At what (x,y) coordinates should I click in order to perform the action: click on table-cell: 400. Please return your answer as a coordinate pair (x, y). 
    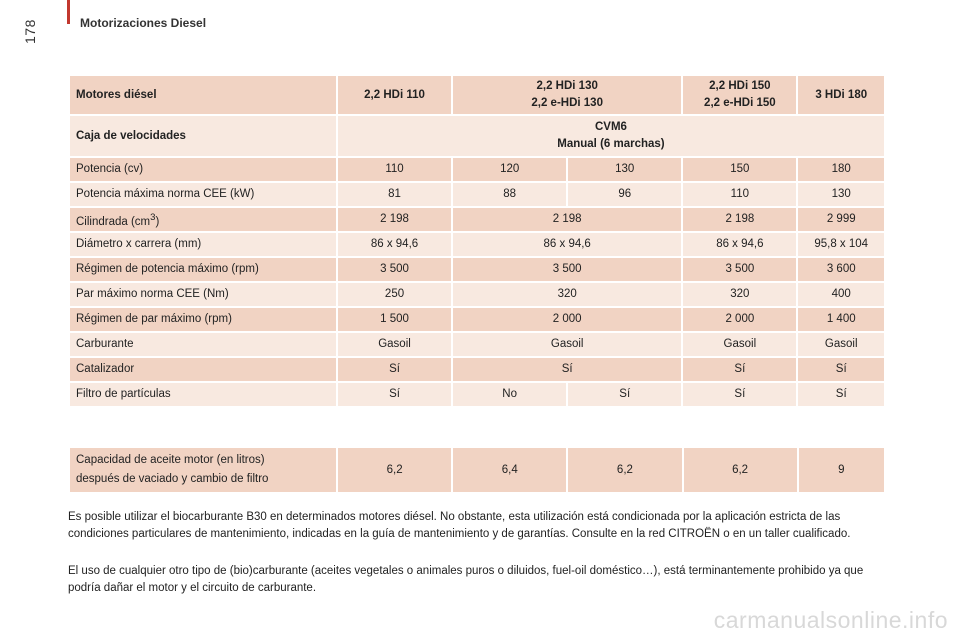
    Looking at the image, I should click on (841, 294).